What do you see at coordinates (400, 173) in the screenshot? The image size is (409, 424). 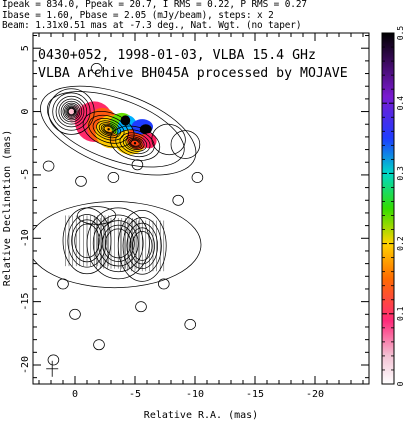 I see `colorbar-tick-label: 0.3` at bounding box center [400, 173].